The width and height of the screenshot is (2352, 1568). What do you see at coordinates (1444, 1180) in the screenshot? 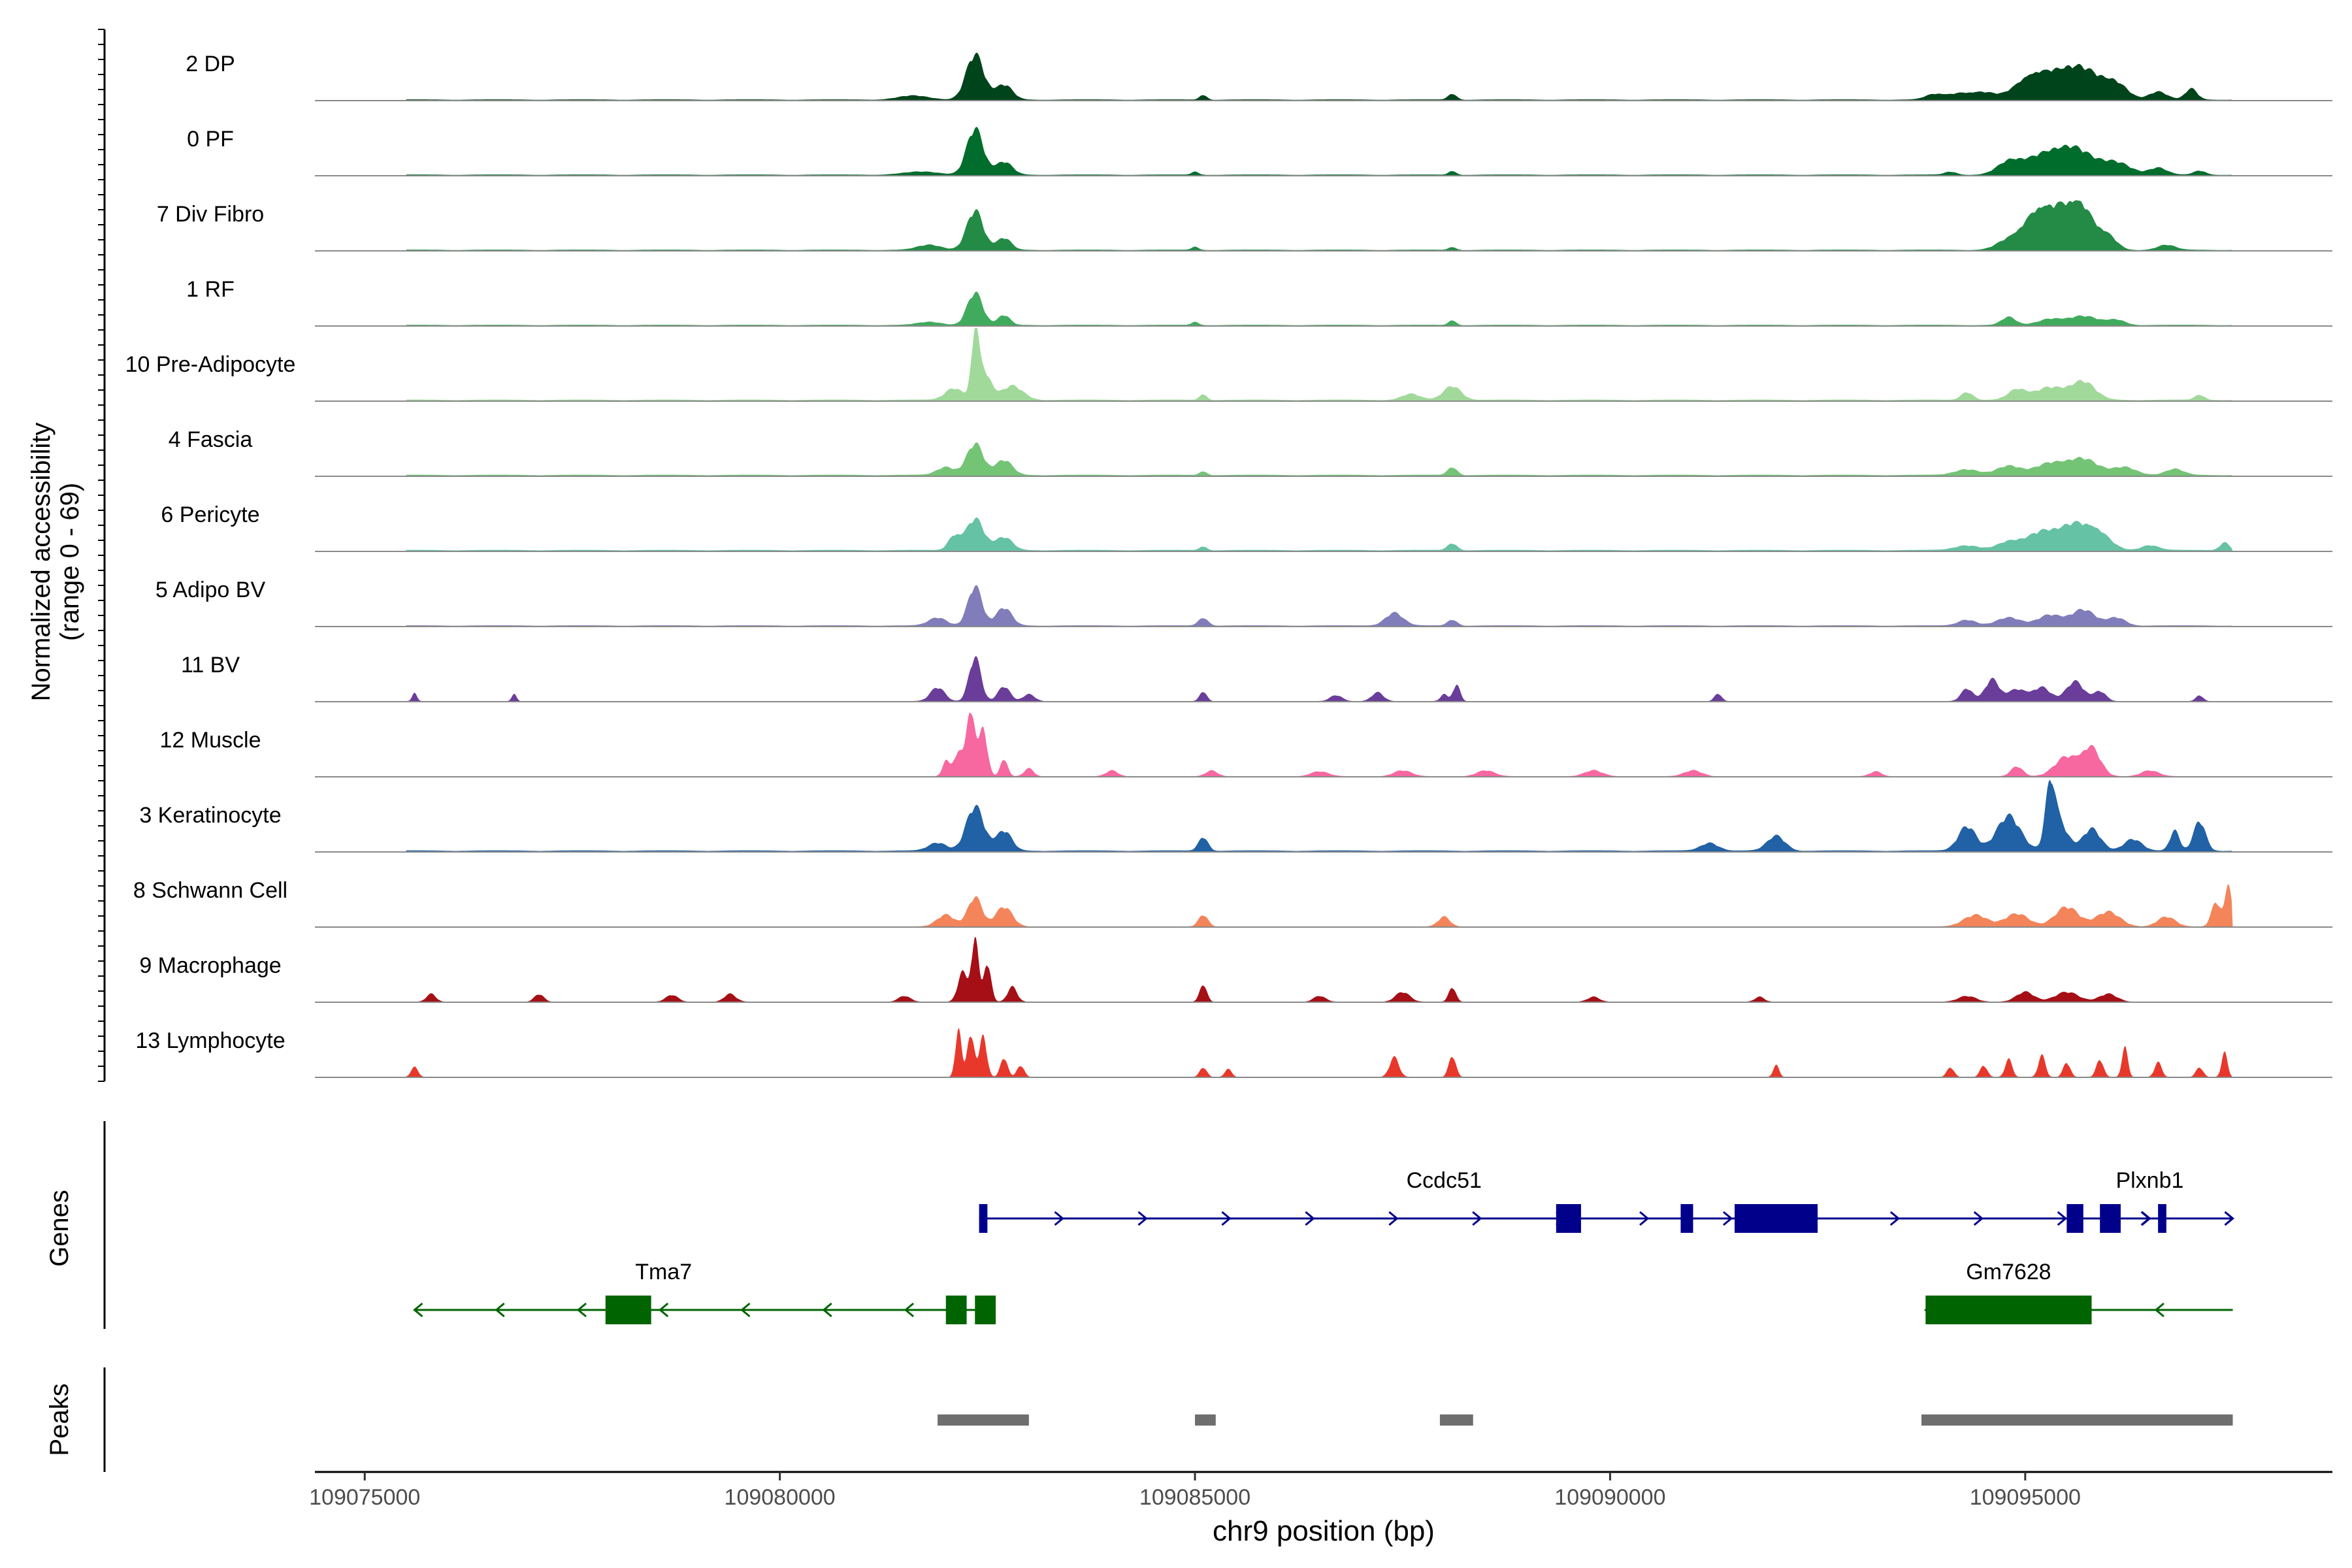
I see `gene-label-ccdc51: Ccdc51` at bounding box center [1444, 1180].